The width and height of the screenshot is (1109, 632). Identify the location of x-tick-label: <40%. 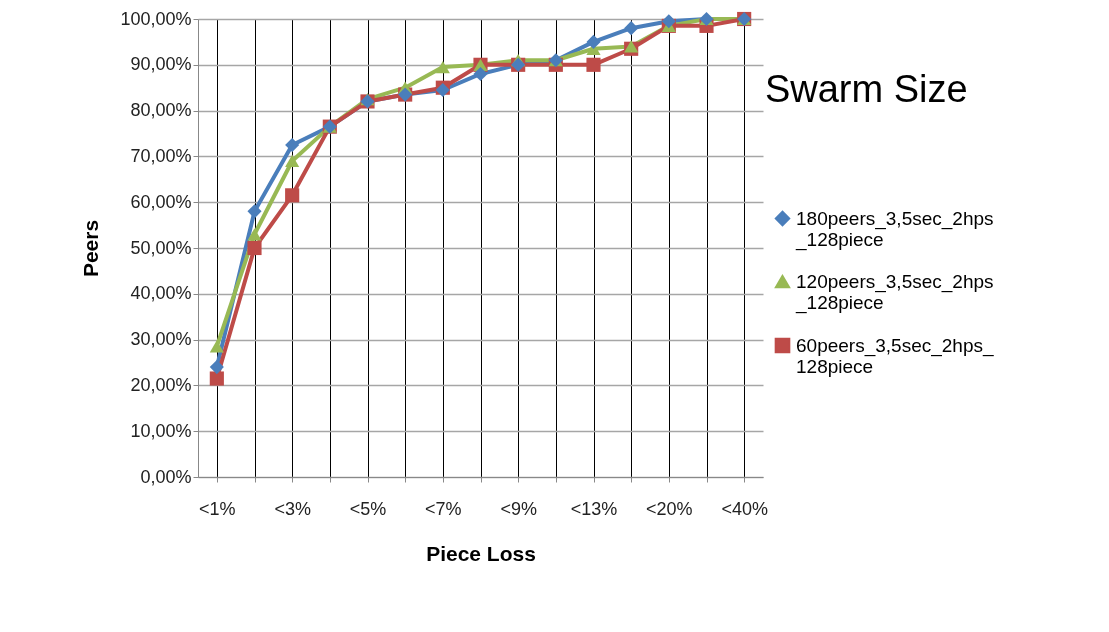
(744, 508).